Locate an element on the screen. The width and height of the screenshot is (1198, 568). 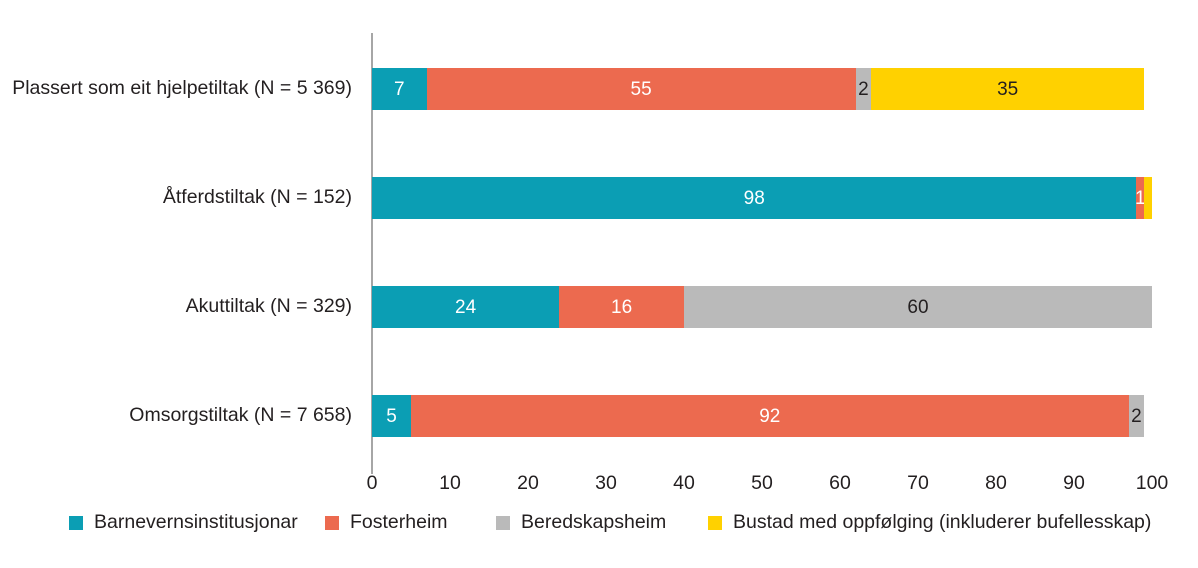
bar-segment: 5 is located at coordinates (391, 416).